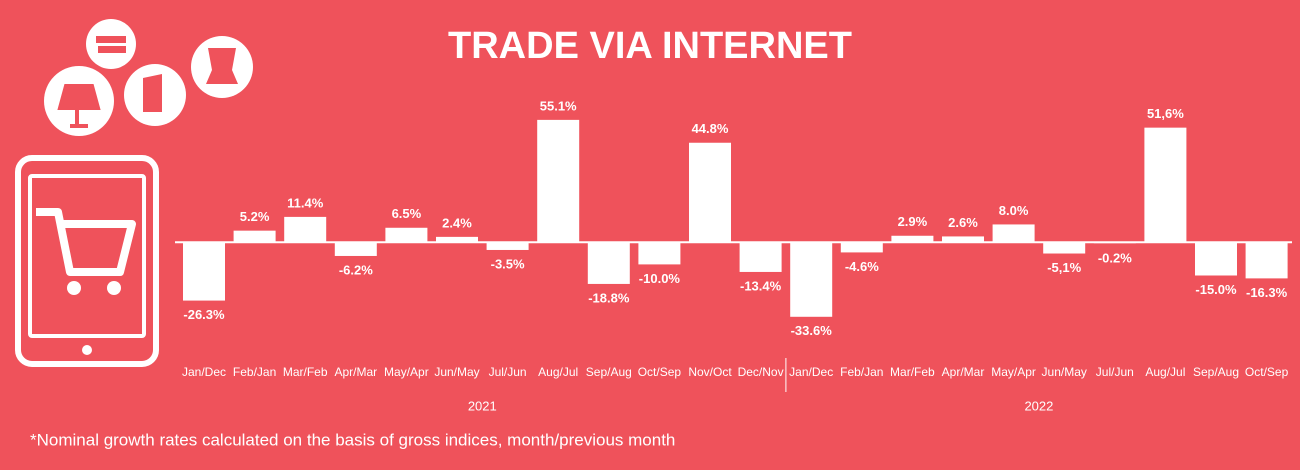  What do you see at coordinates (913, 221) in the screenshot?
I see `value-label: 2.9%` at bounding box center [913, 221].